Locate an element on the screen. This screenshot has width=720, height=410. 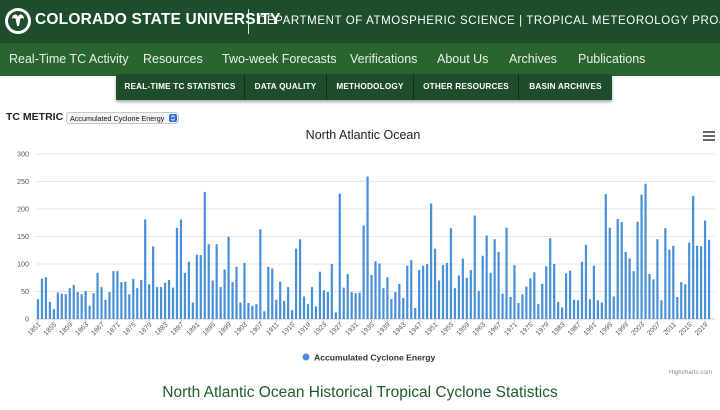
bar-1904 is located at coordinates (248, 311).